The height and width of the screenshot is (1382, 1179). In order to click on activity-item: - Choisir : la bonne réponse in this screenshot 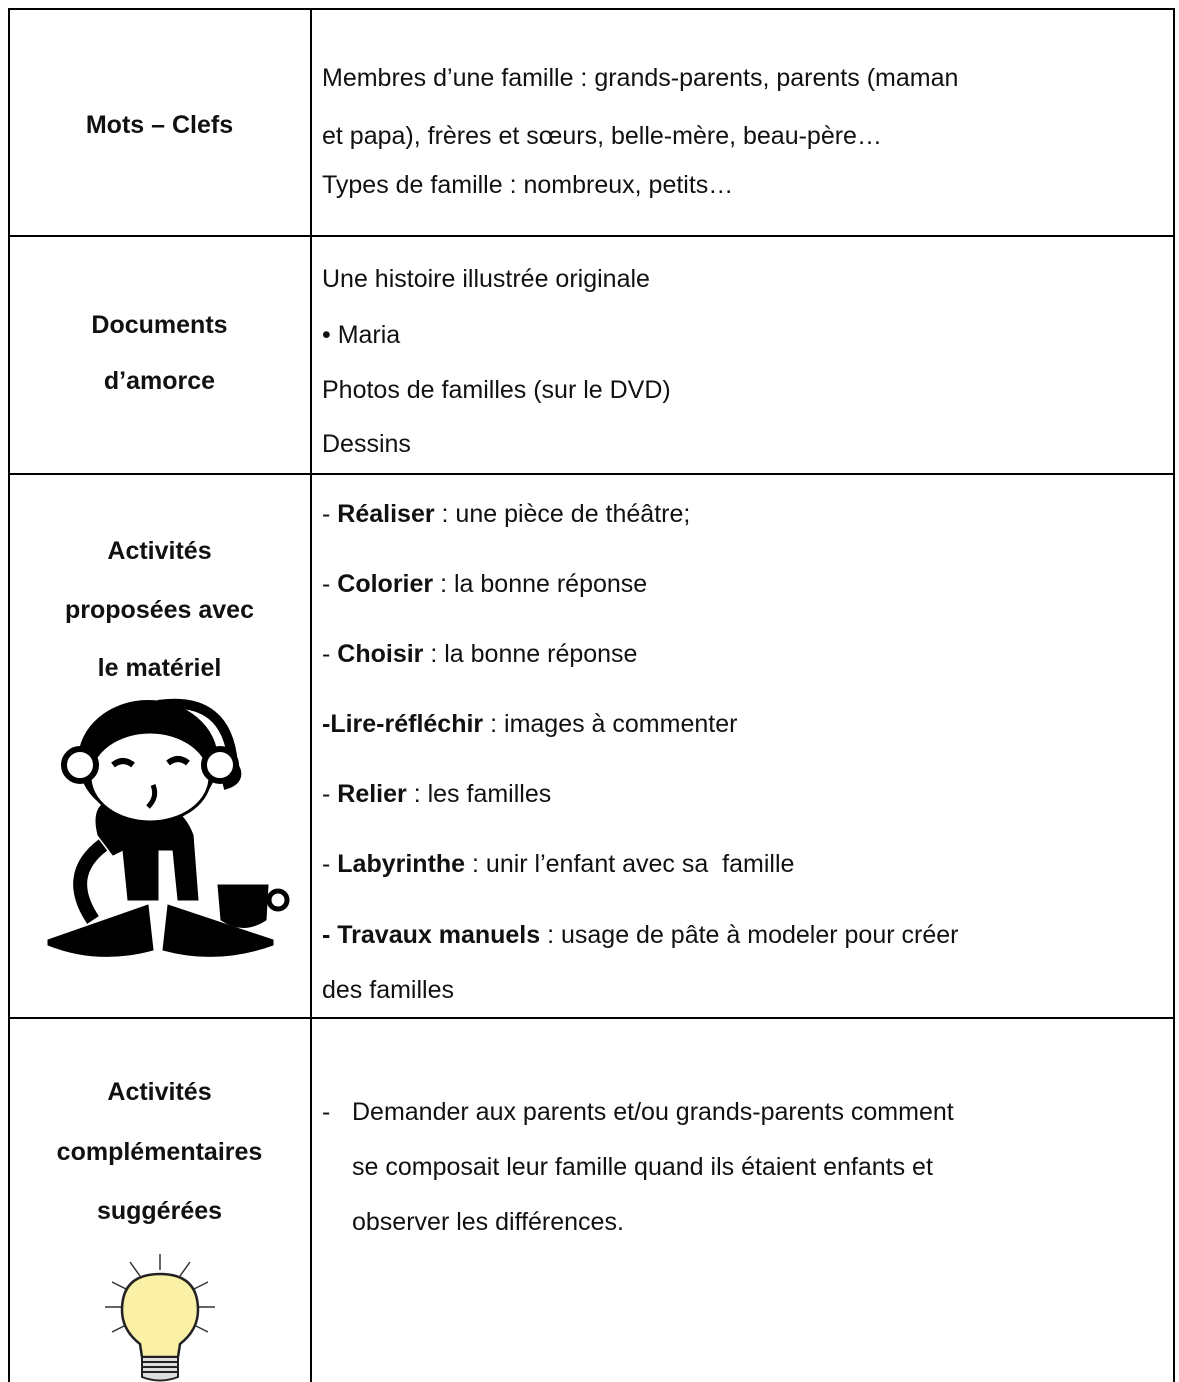, I will do `click(479, 654)`.